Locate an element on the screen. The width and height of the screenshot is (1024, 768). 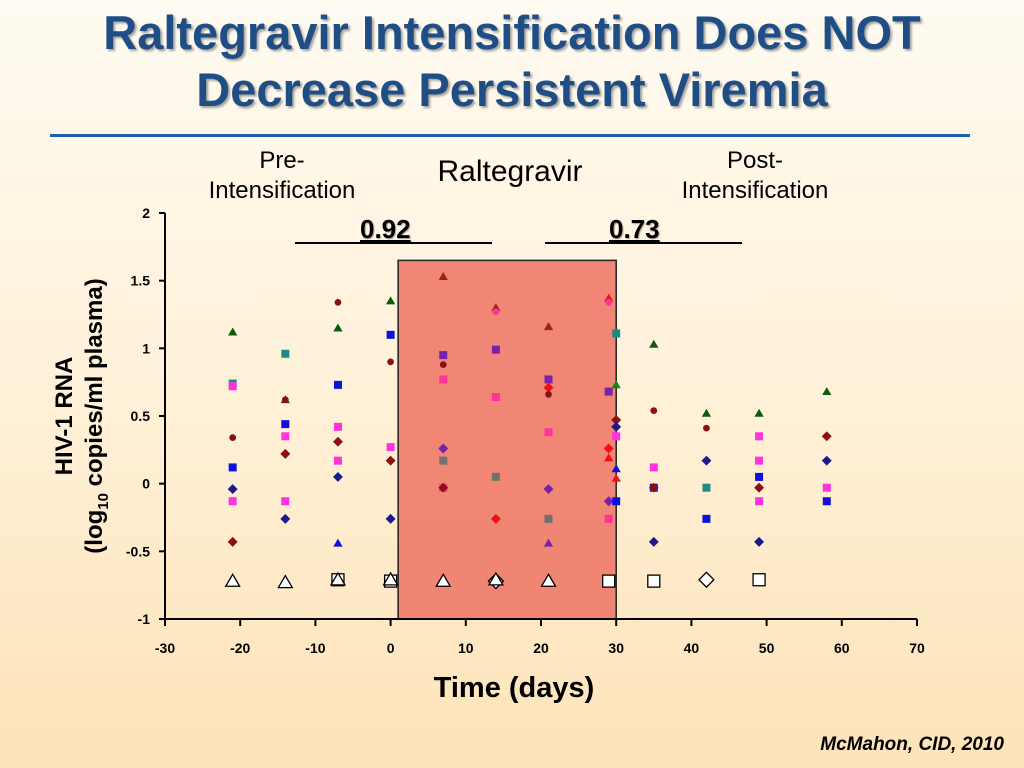
title-underline is located at coordinates (510, 135).